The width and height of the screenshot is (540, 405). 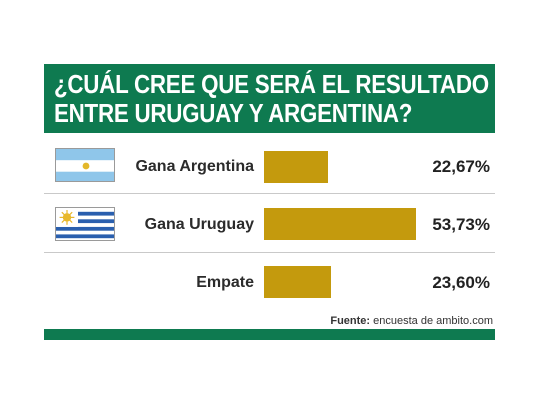 I want to click on source-label: Fuente:, so click(x=350, y=321).